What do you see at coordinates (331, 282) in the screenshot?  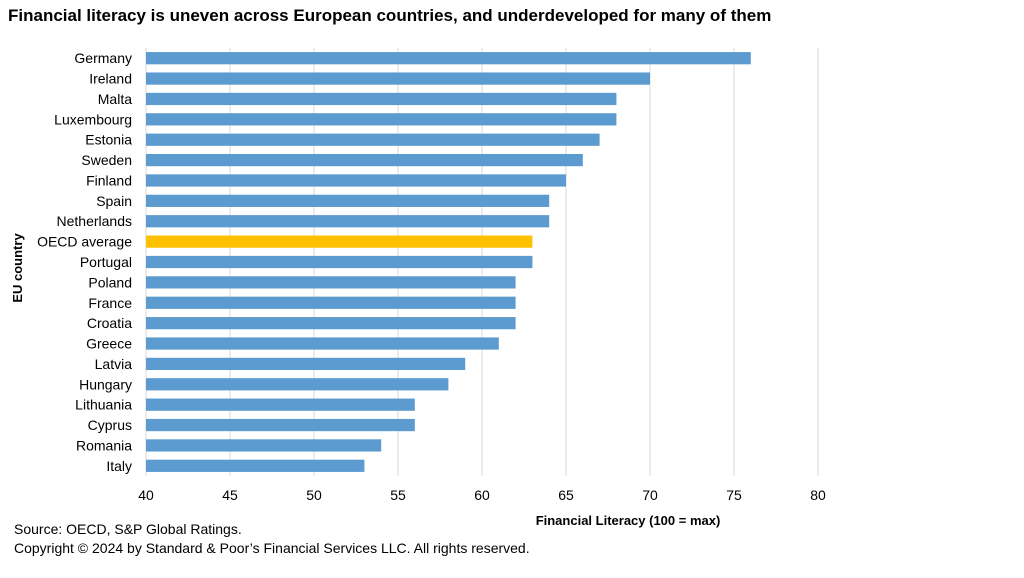 I see `bar-poland` at bounding box center [331, 282].